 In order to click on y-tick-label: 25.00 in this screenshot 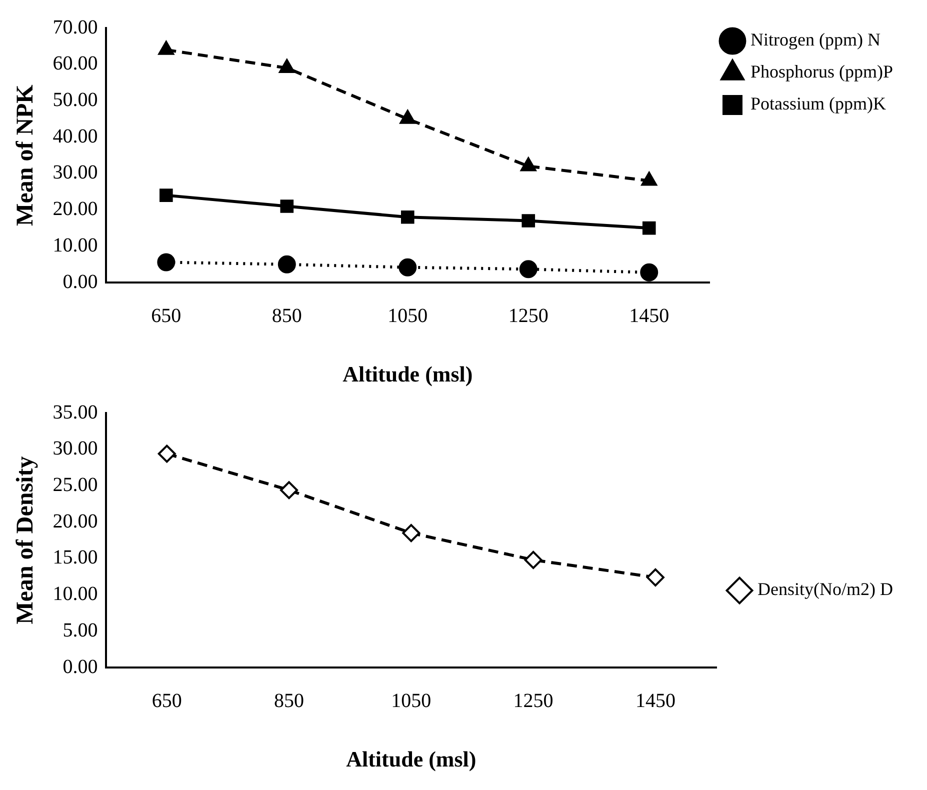, I will do `click(75, 485)`.